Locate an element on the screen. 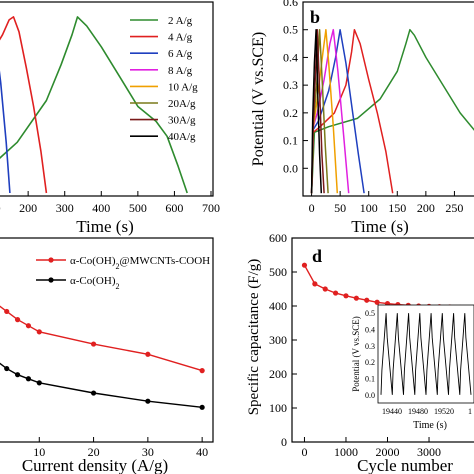 This screenshot has height=474, width=474. y-tick-label-b: 0.2 is located at coordinates (290, 113).